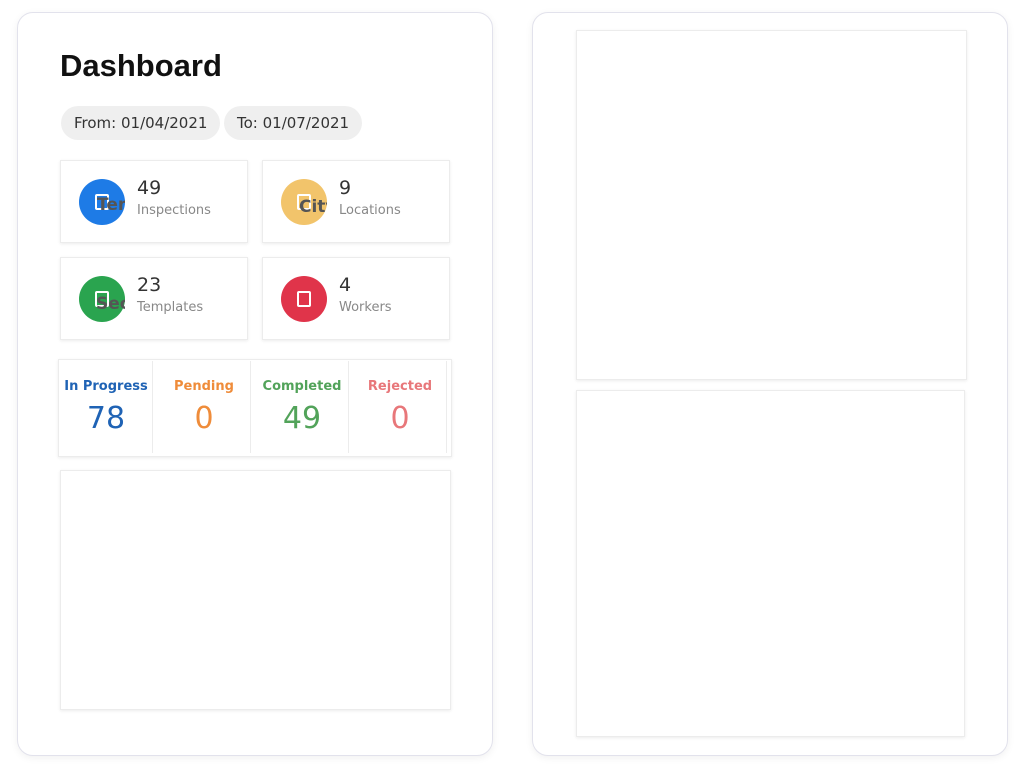 This screenshot has height=776, width=1024. What do you see at coordinates (174, 210) in the screenshot?
I see `stat-label: Inspections` at bounding box center [174, 210].